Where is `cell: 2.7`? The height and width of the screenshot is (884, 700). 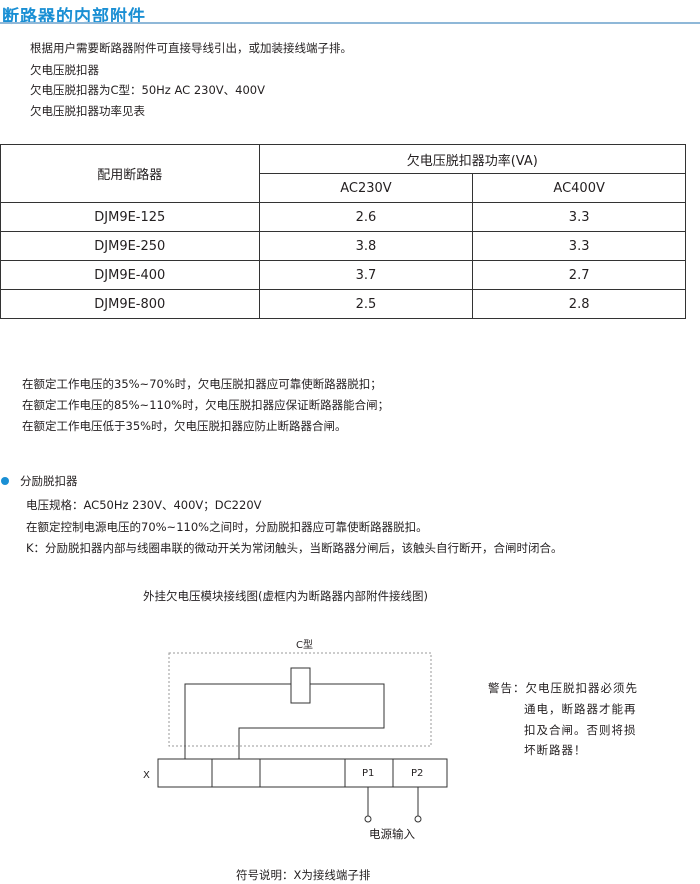
cell: 2.7 is located at coordinates (579, 275).